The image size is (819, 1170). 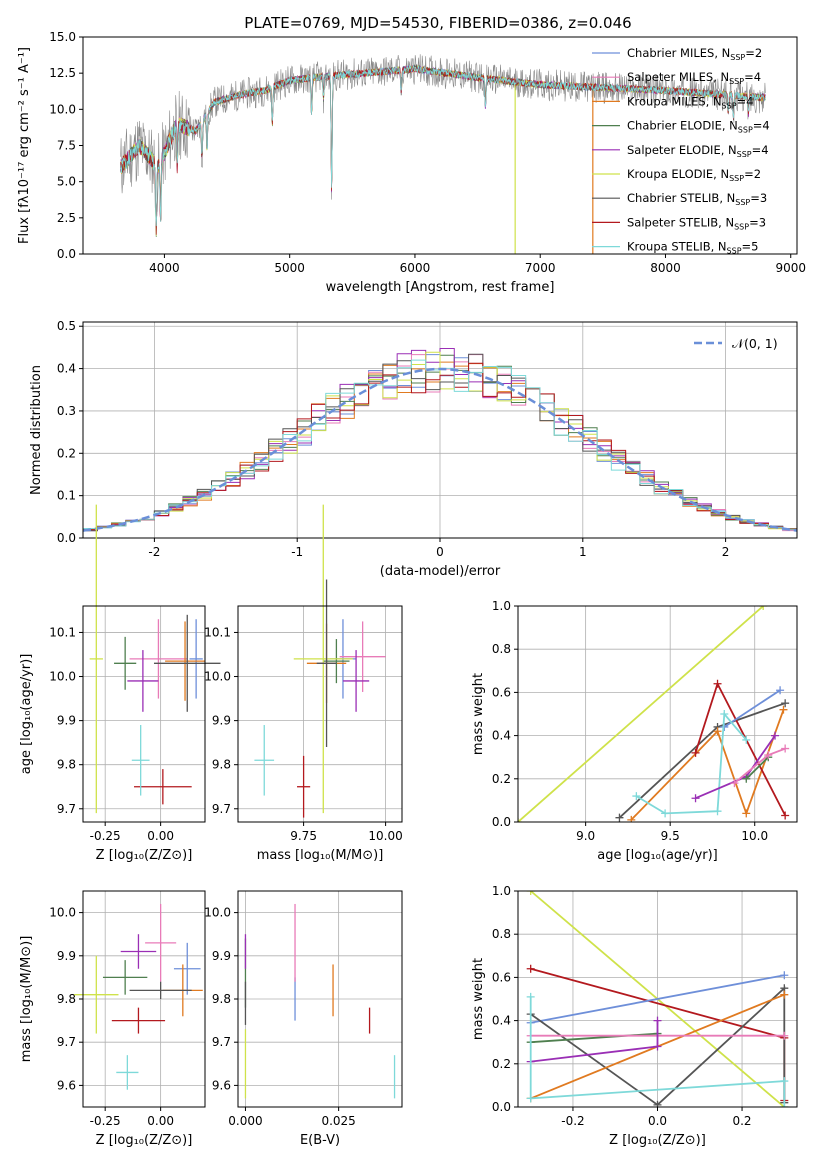 I want to click on weight-vs-age-frame, so click(x=657, y=714).